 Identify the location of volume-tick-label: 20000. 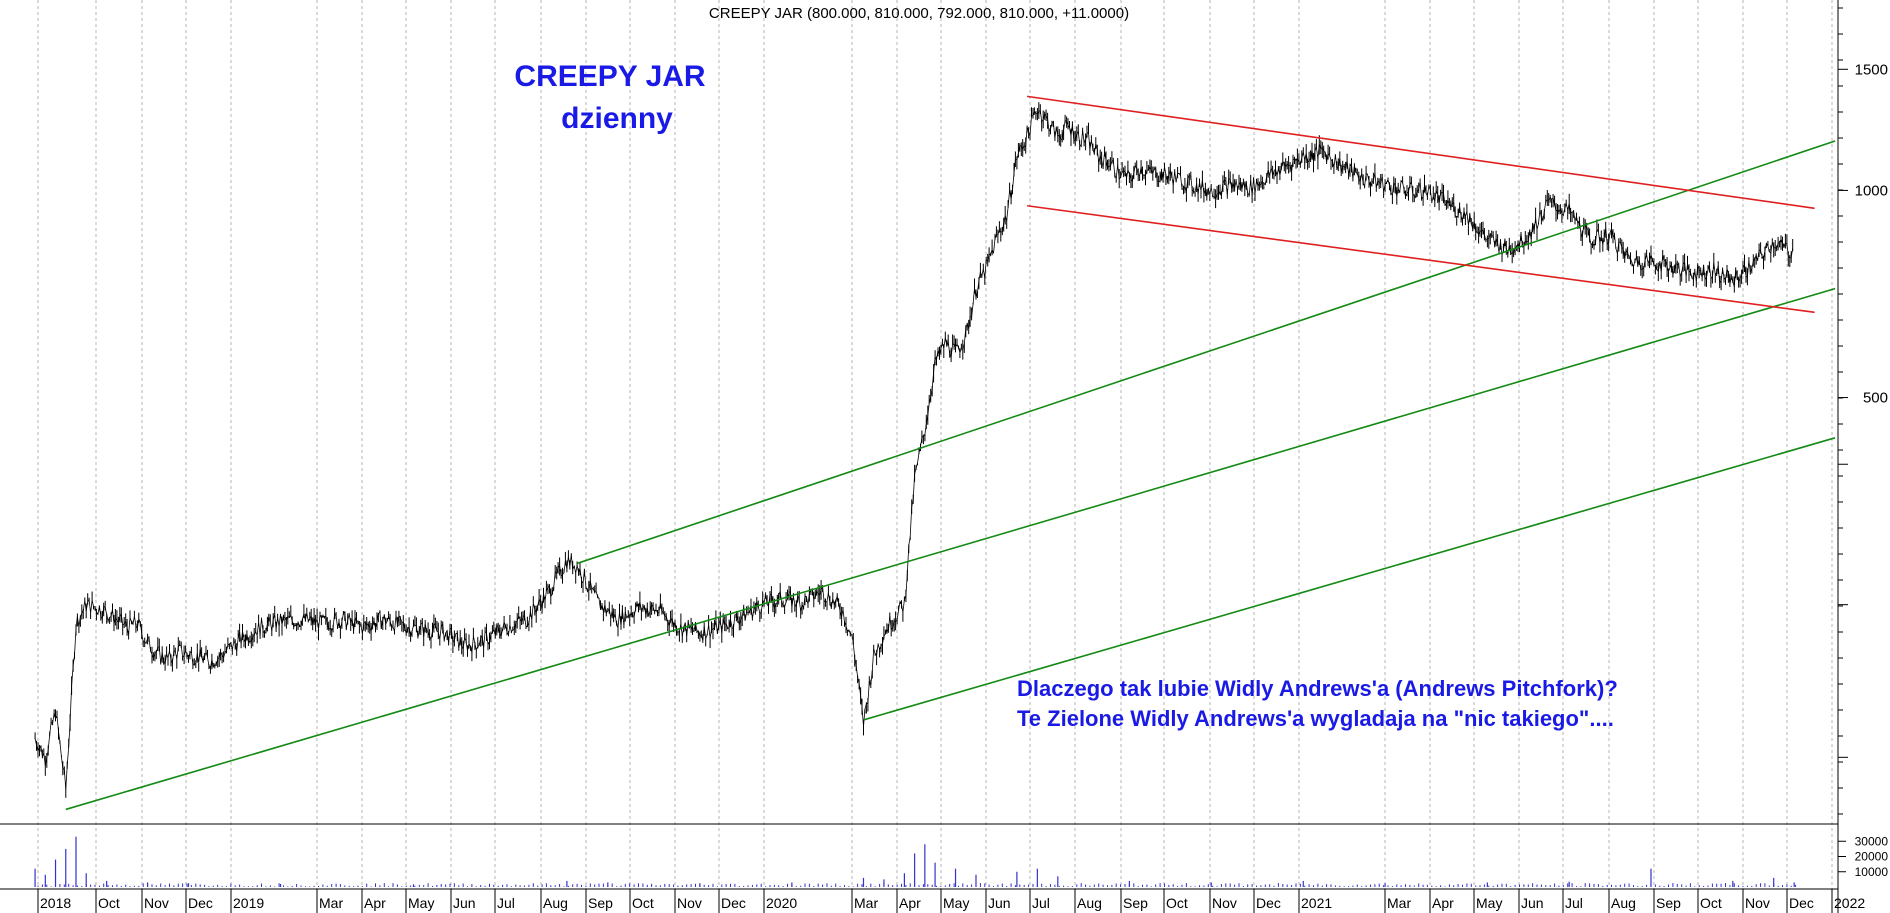
(1872, 857).